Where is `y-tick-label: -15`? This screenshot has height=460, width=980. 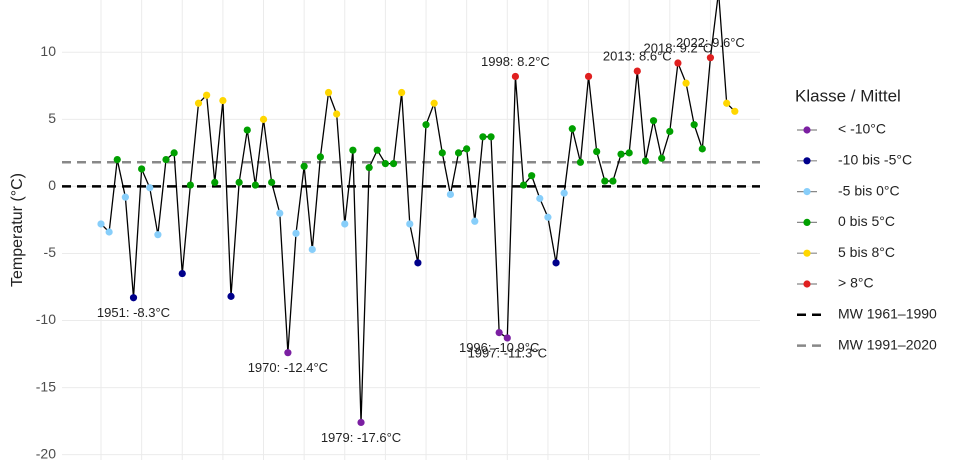 y-tick-label: -15 is located at coordinates (46, 386).